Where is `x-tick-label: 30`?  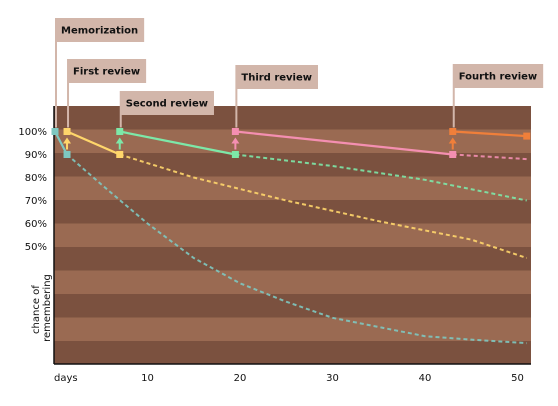 x-tick-label: 30 is located at coordinates (332, 378).